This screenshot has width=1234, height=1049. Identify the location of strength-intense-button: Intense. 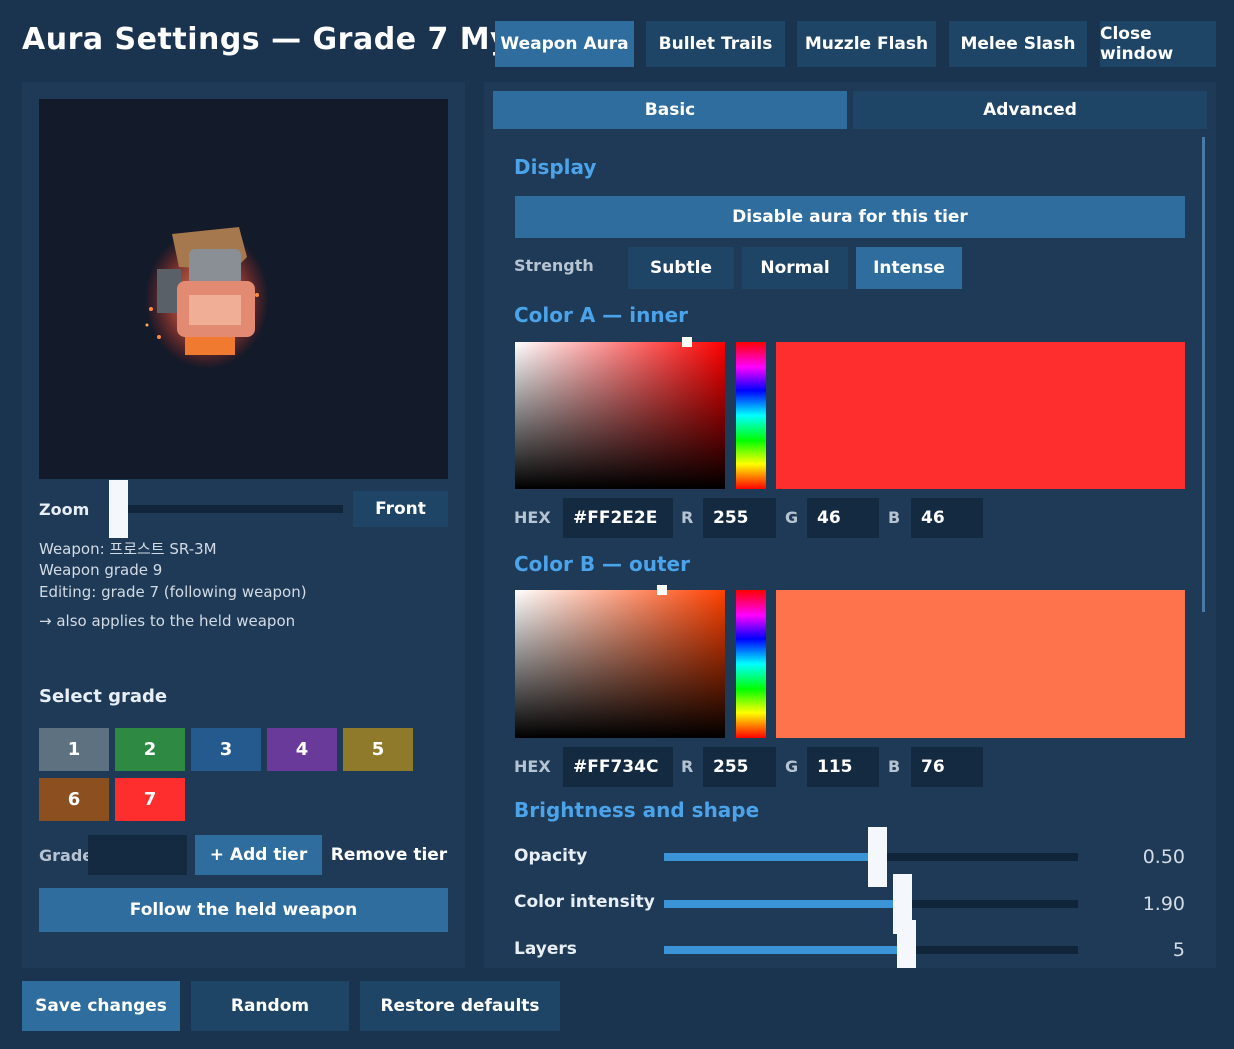
(909, 268).